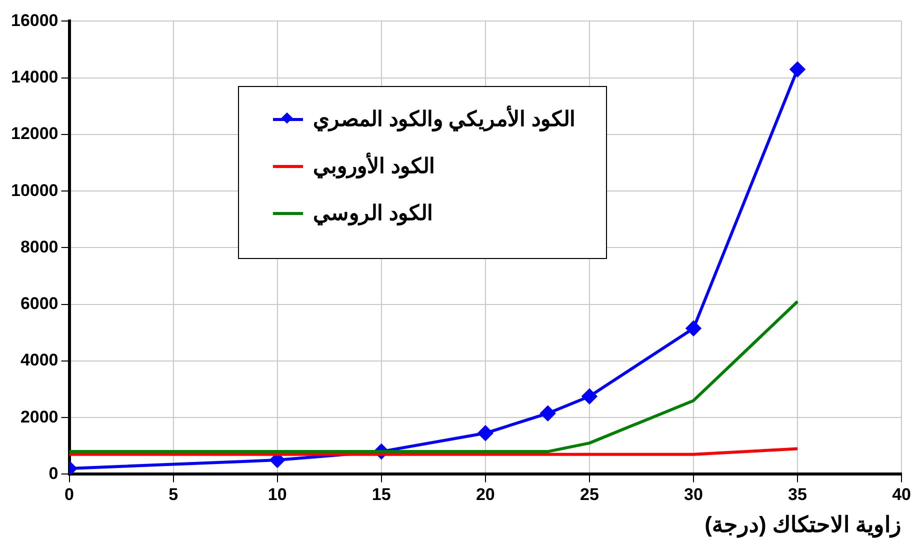 This screenshot has width=922, height=551. What do you see at coordinates (373, 213) in the screenshot?
I see `legend-label: الكود الروسي` at bounding box center [373, 213].